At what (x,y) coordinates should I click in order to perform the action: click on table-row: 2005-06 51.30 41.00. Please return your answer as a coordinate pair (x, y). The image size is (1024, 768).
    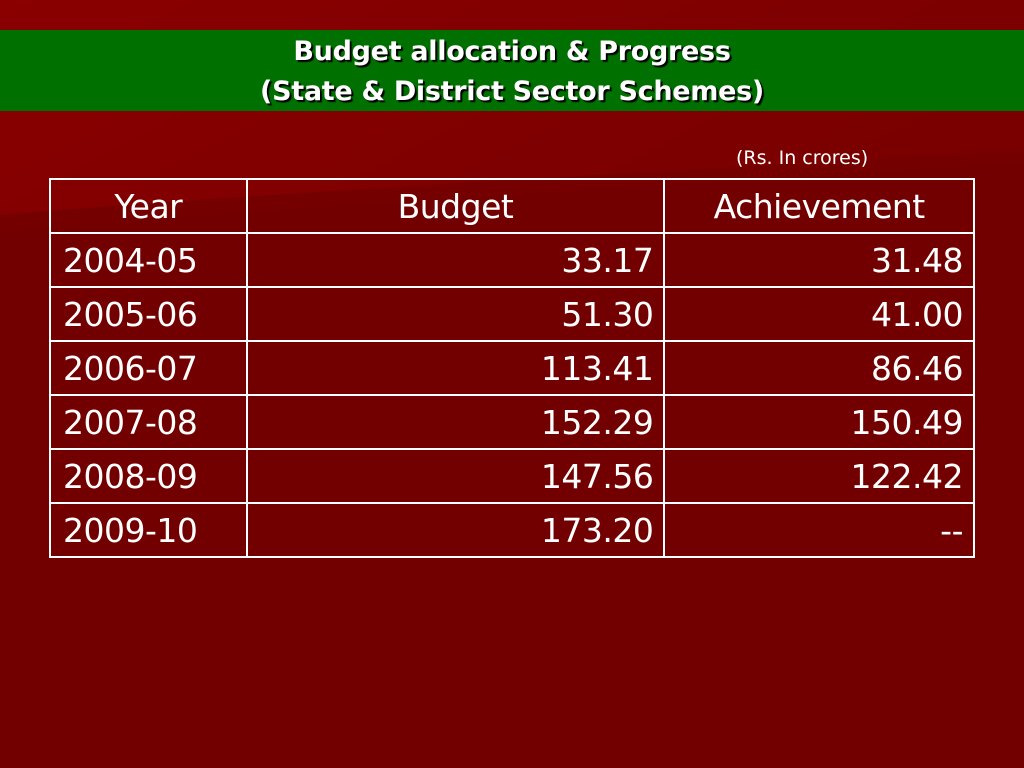
    Looking at the image, I should click on (512, 314).